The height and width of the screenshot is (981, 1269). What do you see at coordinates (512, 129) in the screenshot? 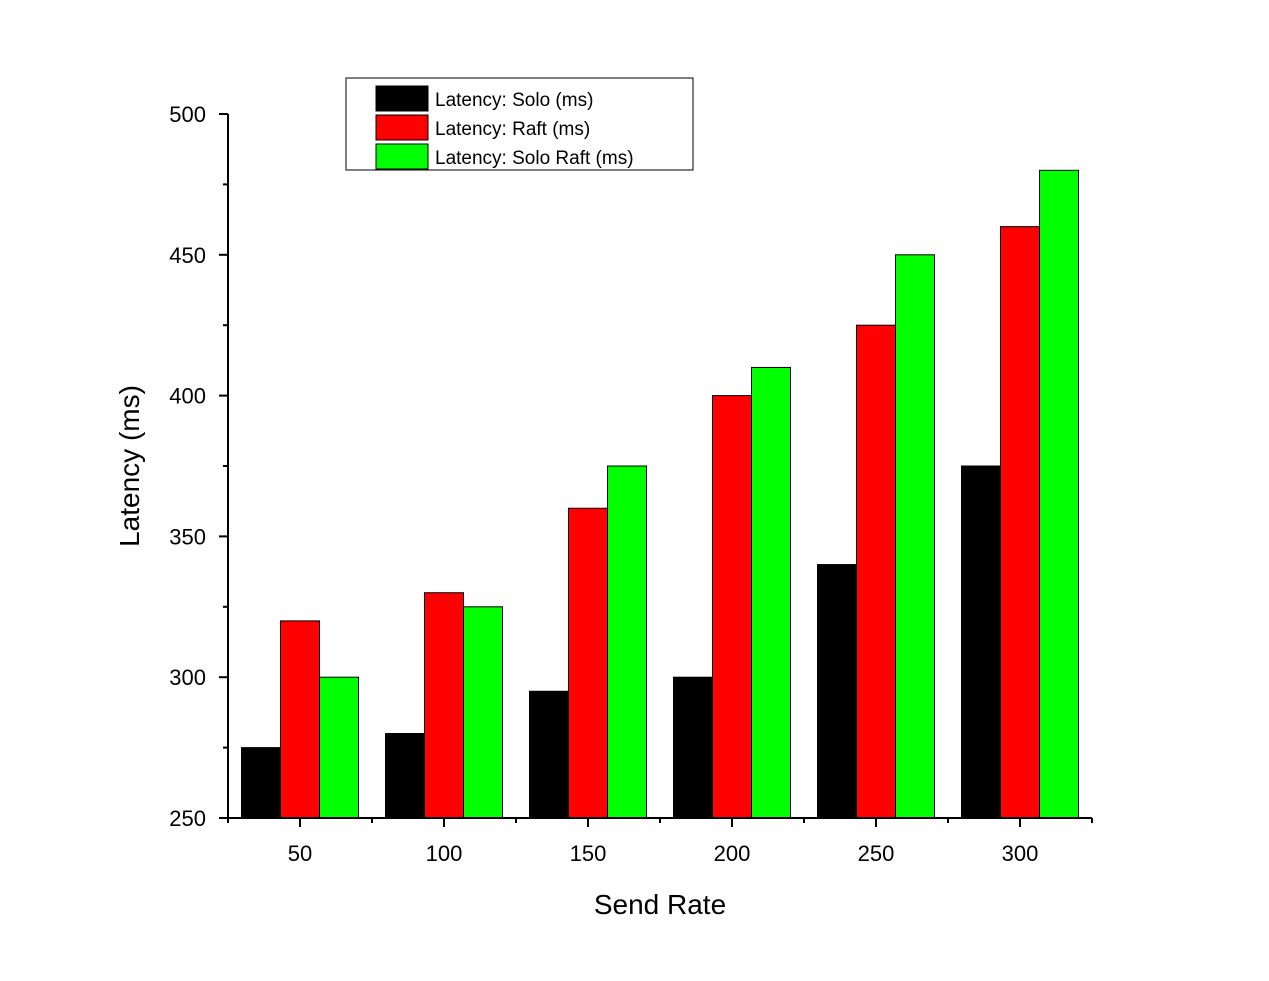
I see `legend-label: Latency: Raft (ms)` at bounding box center [512, 129].